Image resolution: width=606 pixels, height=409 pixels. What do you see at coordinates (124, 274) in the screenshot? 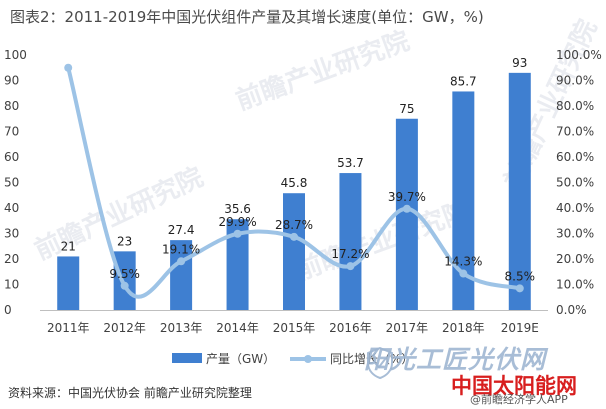
I see `line-value-label: 9.5%` at bounding box center [124, 274].